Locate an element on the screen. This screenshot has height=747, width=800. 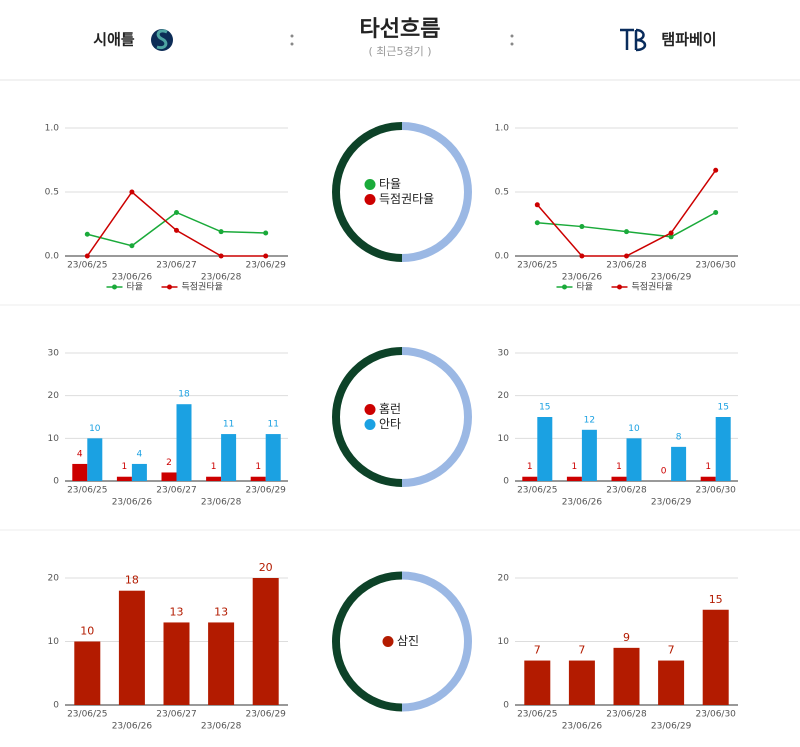
legend-label: 득점권타율 is located at coordinates (202, 287).